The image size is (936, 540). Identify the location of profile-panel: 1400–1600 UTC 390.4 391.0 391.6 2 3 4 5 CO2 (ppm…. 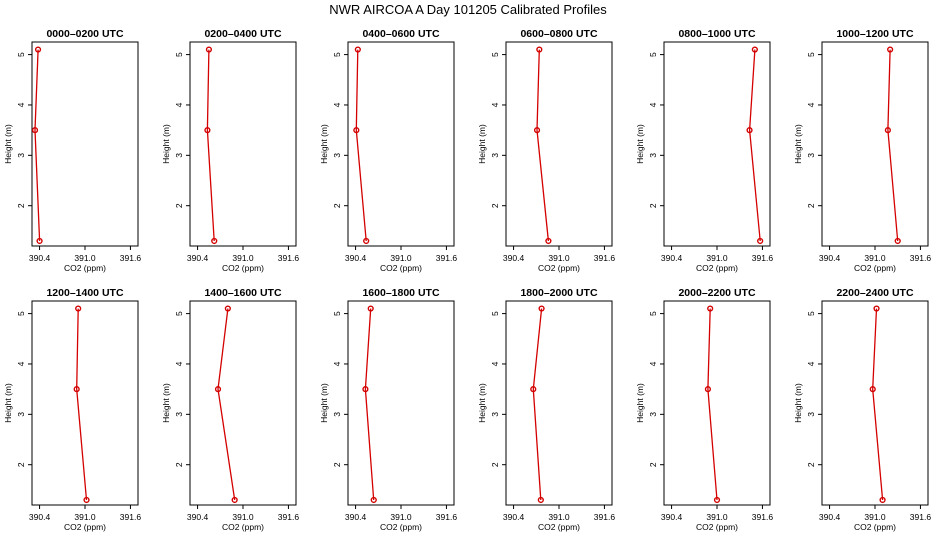
(230, 409).